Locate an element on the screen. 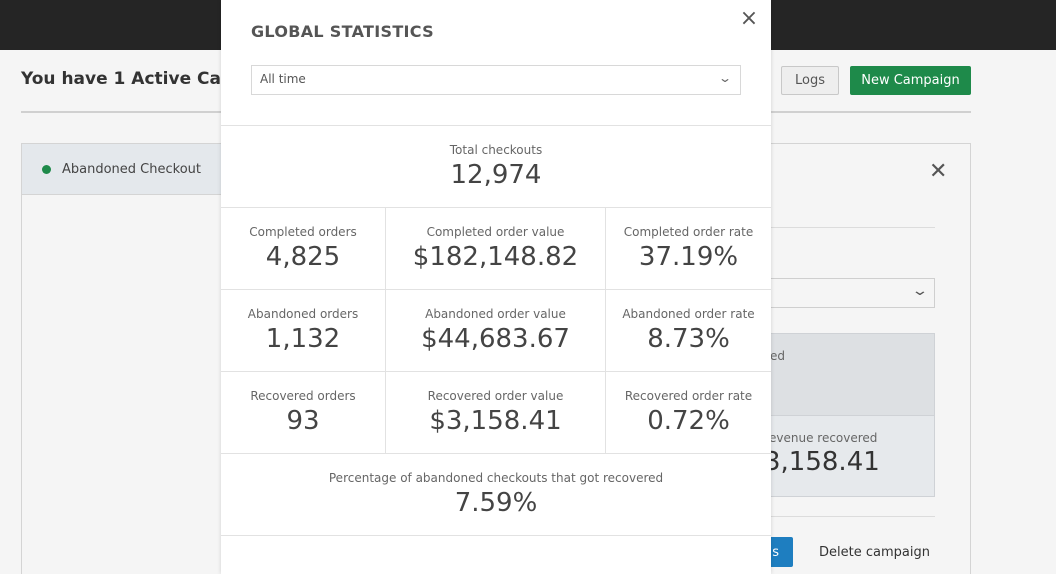 This screenshot has height=574, width=1056. stat-label: Abandoned order rate is located at coordinates (688, 314).